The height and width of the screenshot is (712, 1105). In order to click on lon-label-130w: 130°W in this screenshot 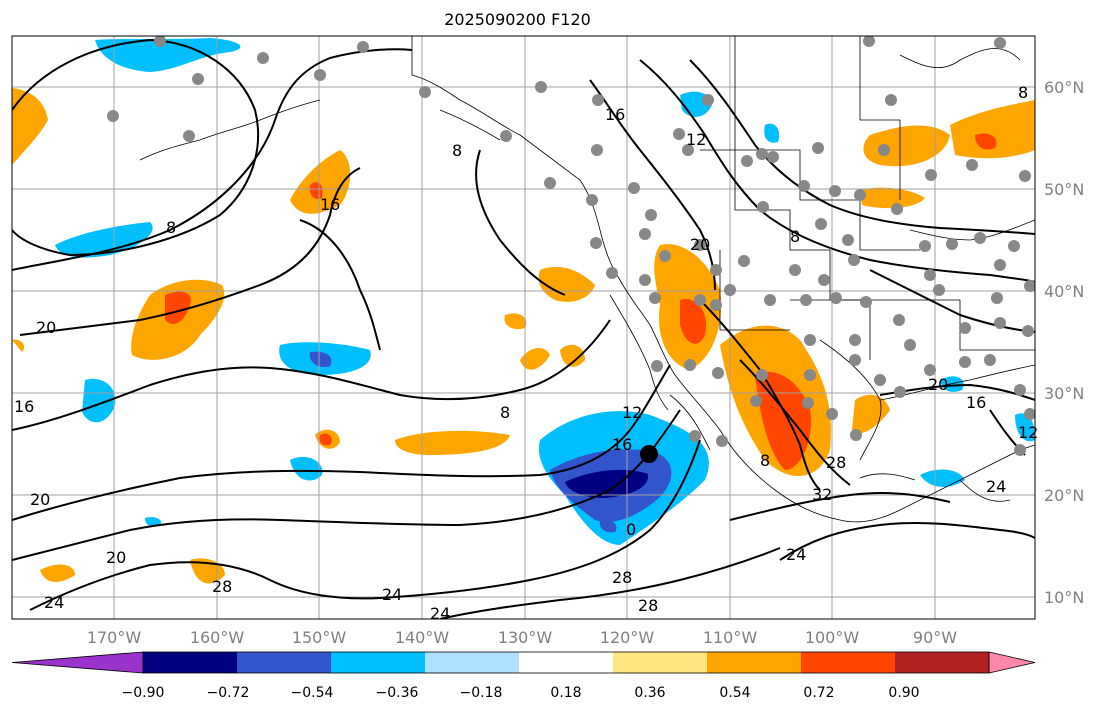, I will do `click(525, 637)`.